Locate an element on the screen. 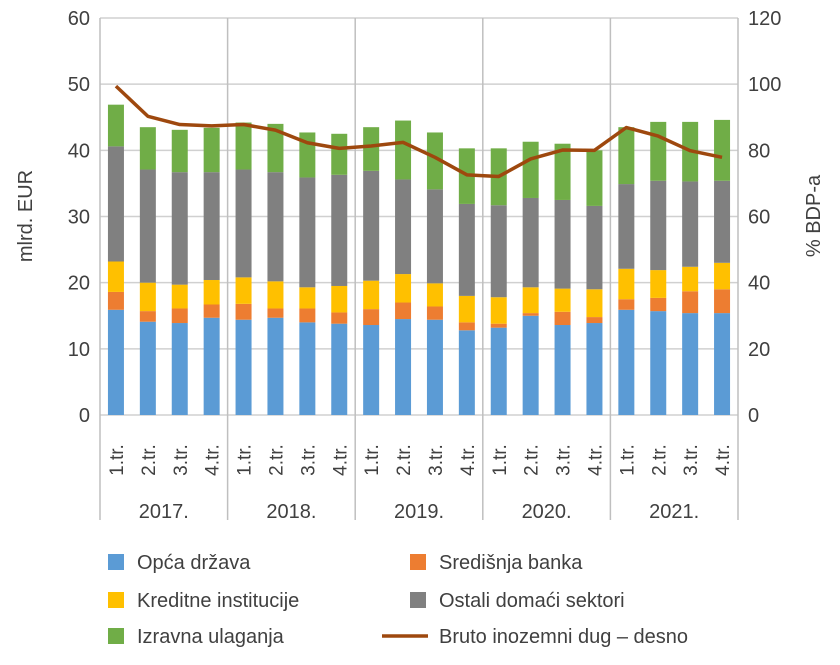 Image resolution: width=840 pixels, height=665 pixels. y-tick-label: 50 is located at coordinates (79, 85).